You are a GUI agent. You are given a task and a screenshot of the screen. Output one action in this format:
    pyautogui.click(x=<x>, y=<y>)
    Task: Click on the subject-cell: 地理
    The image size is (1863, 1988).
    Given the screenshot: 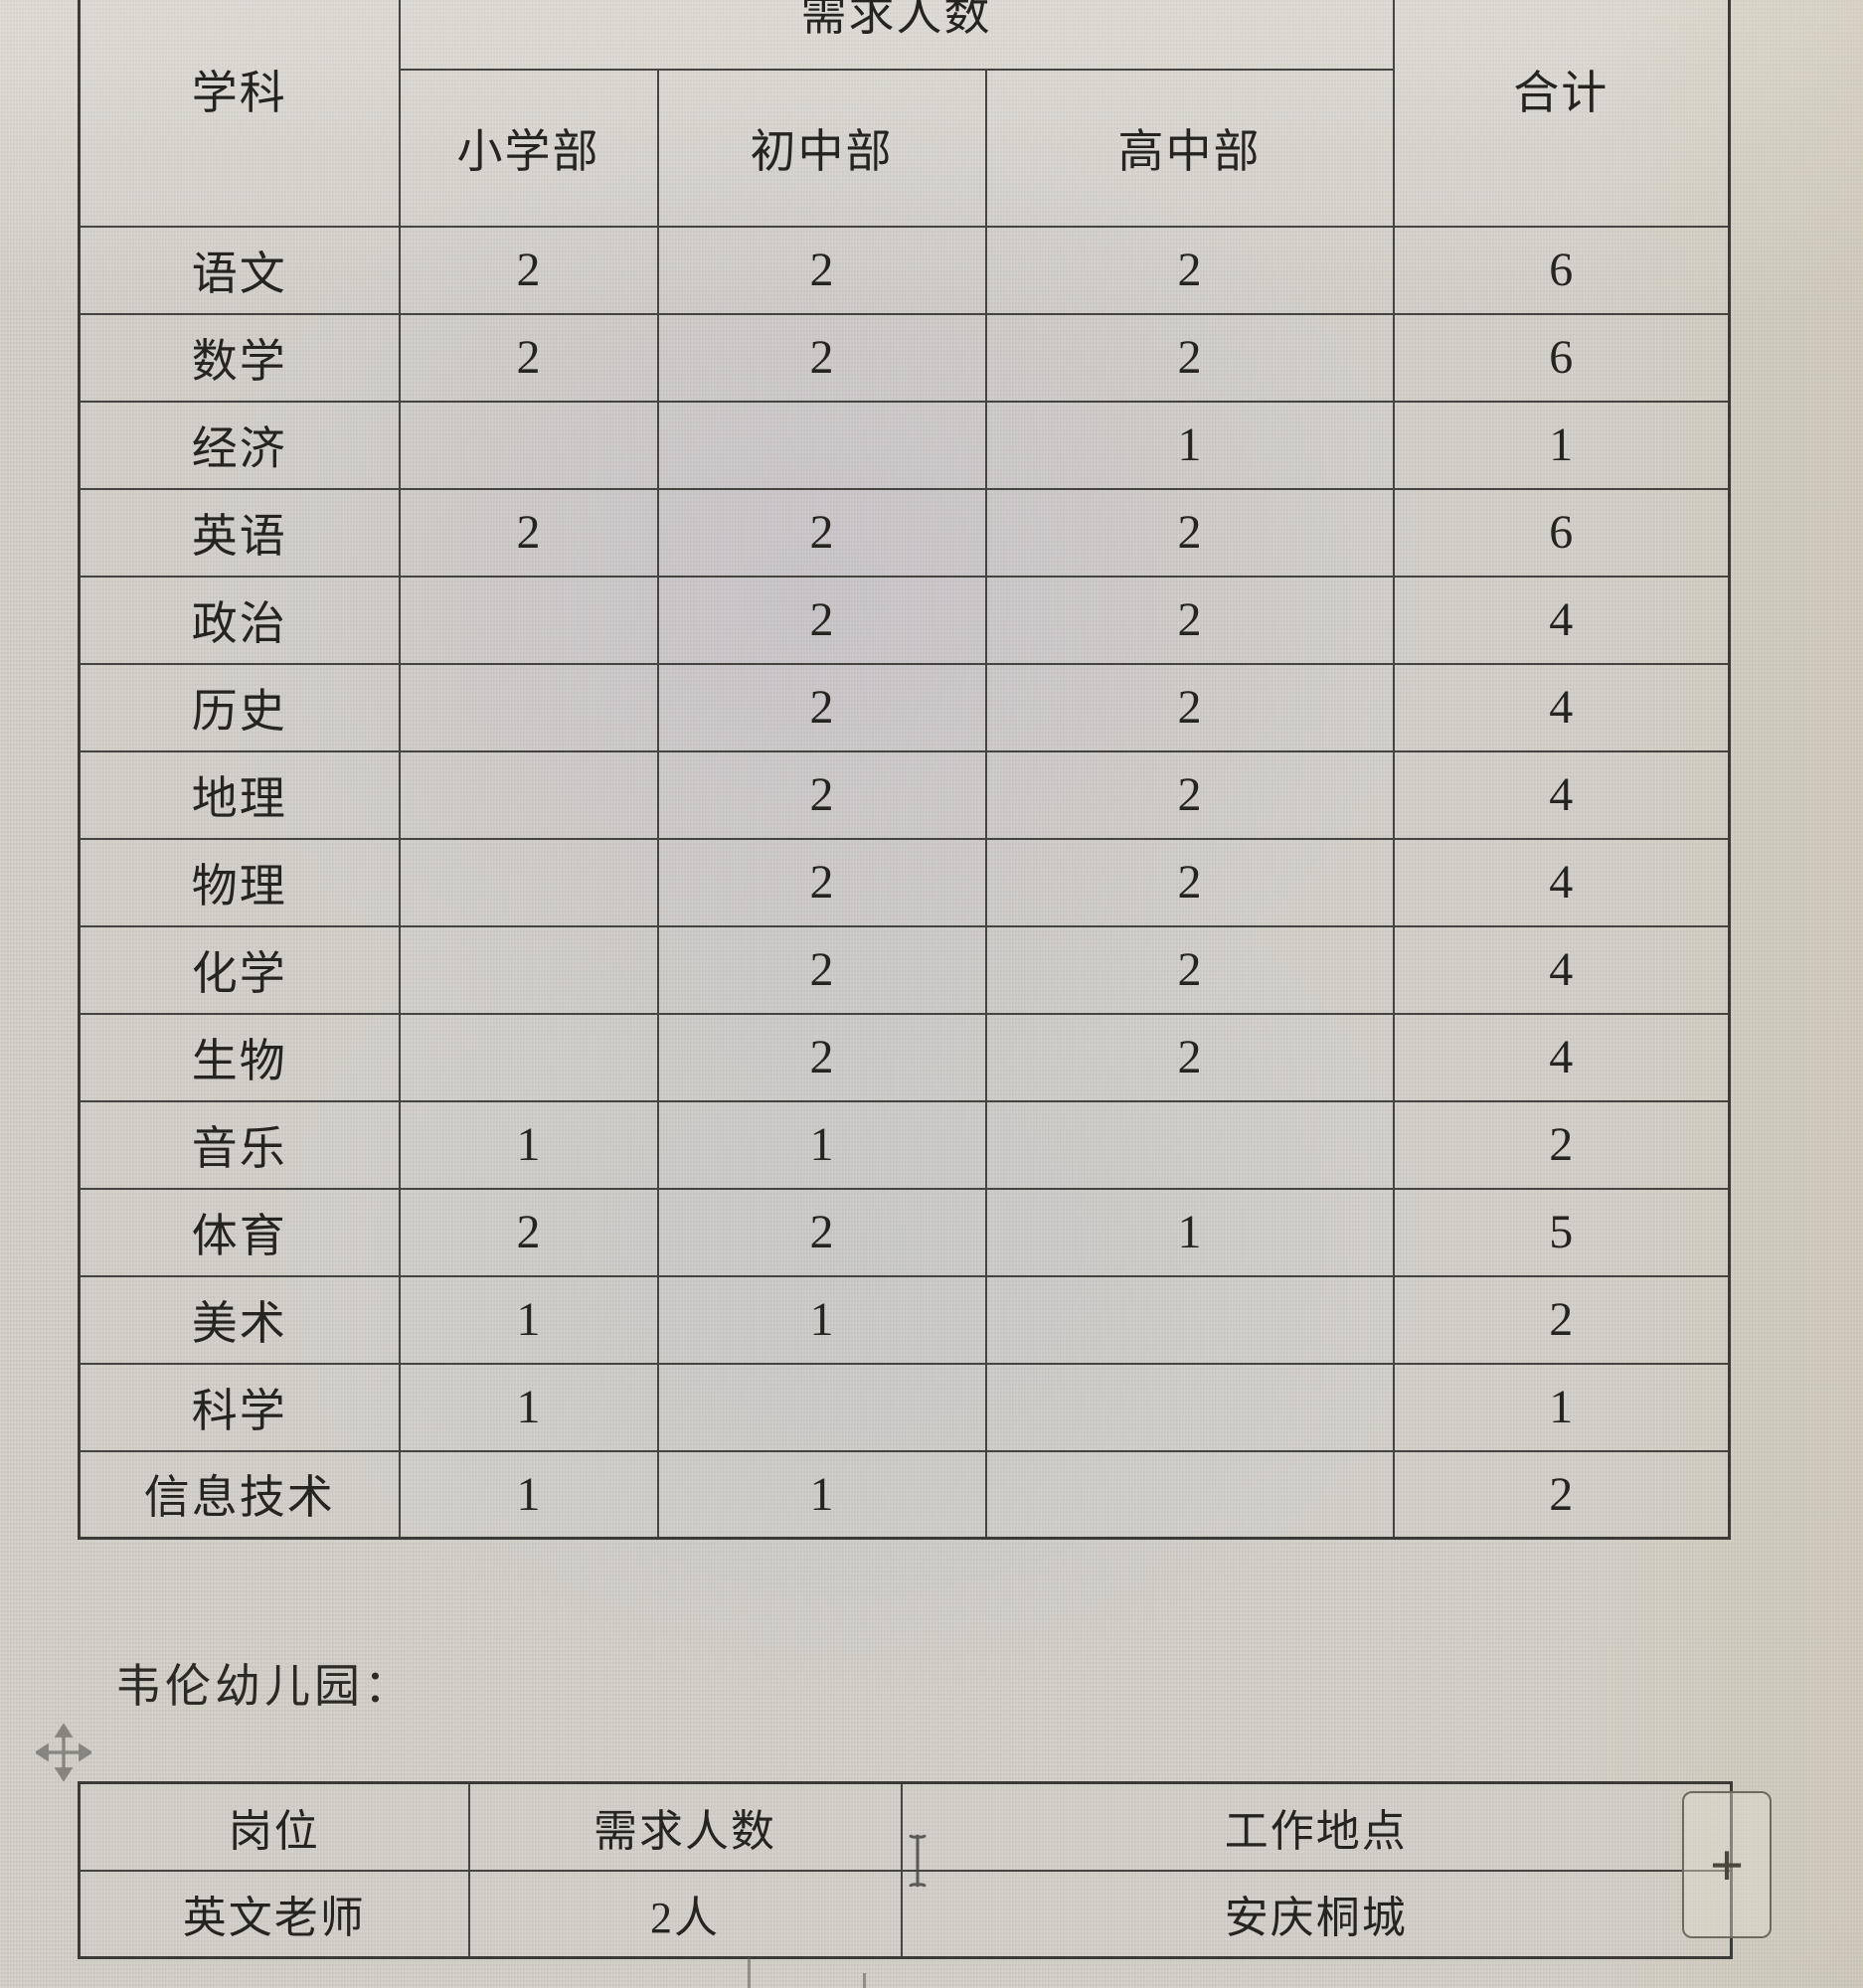 What is the action you would take?
    pyautogui.click(x=239, y=794)
    